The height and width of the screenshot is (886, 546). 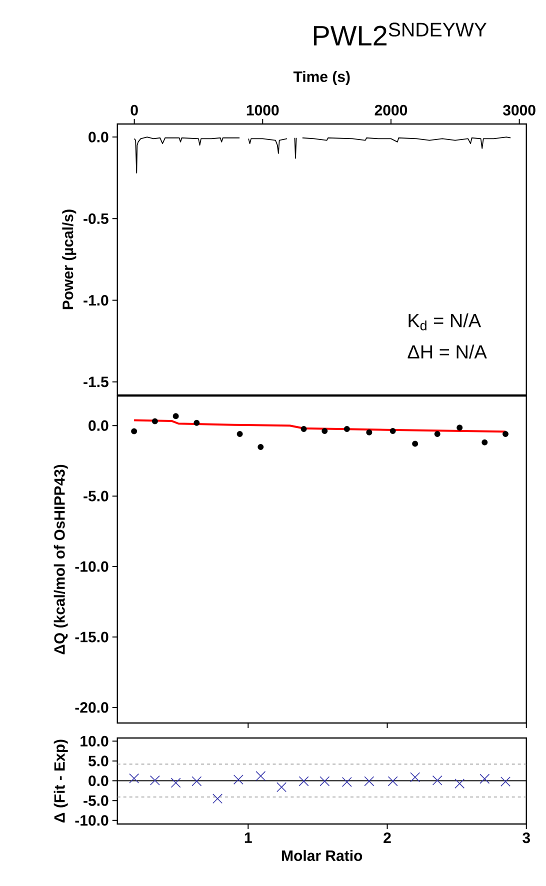 I want to click on y-axis-title: Δ (Fit - Exp), so click(x=61, y=781).